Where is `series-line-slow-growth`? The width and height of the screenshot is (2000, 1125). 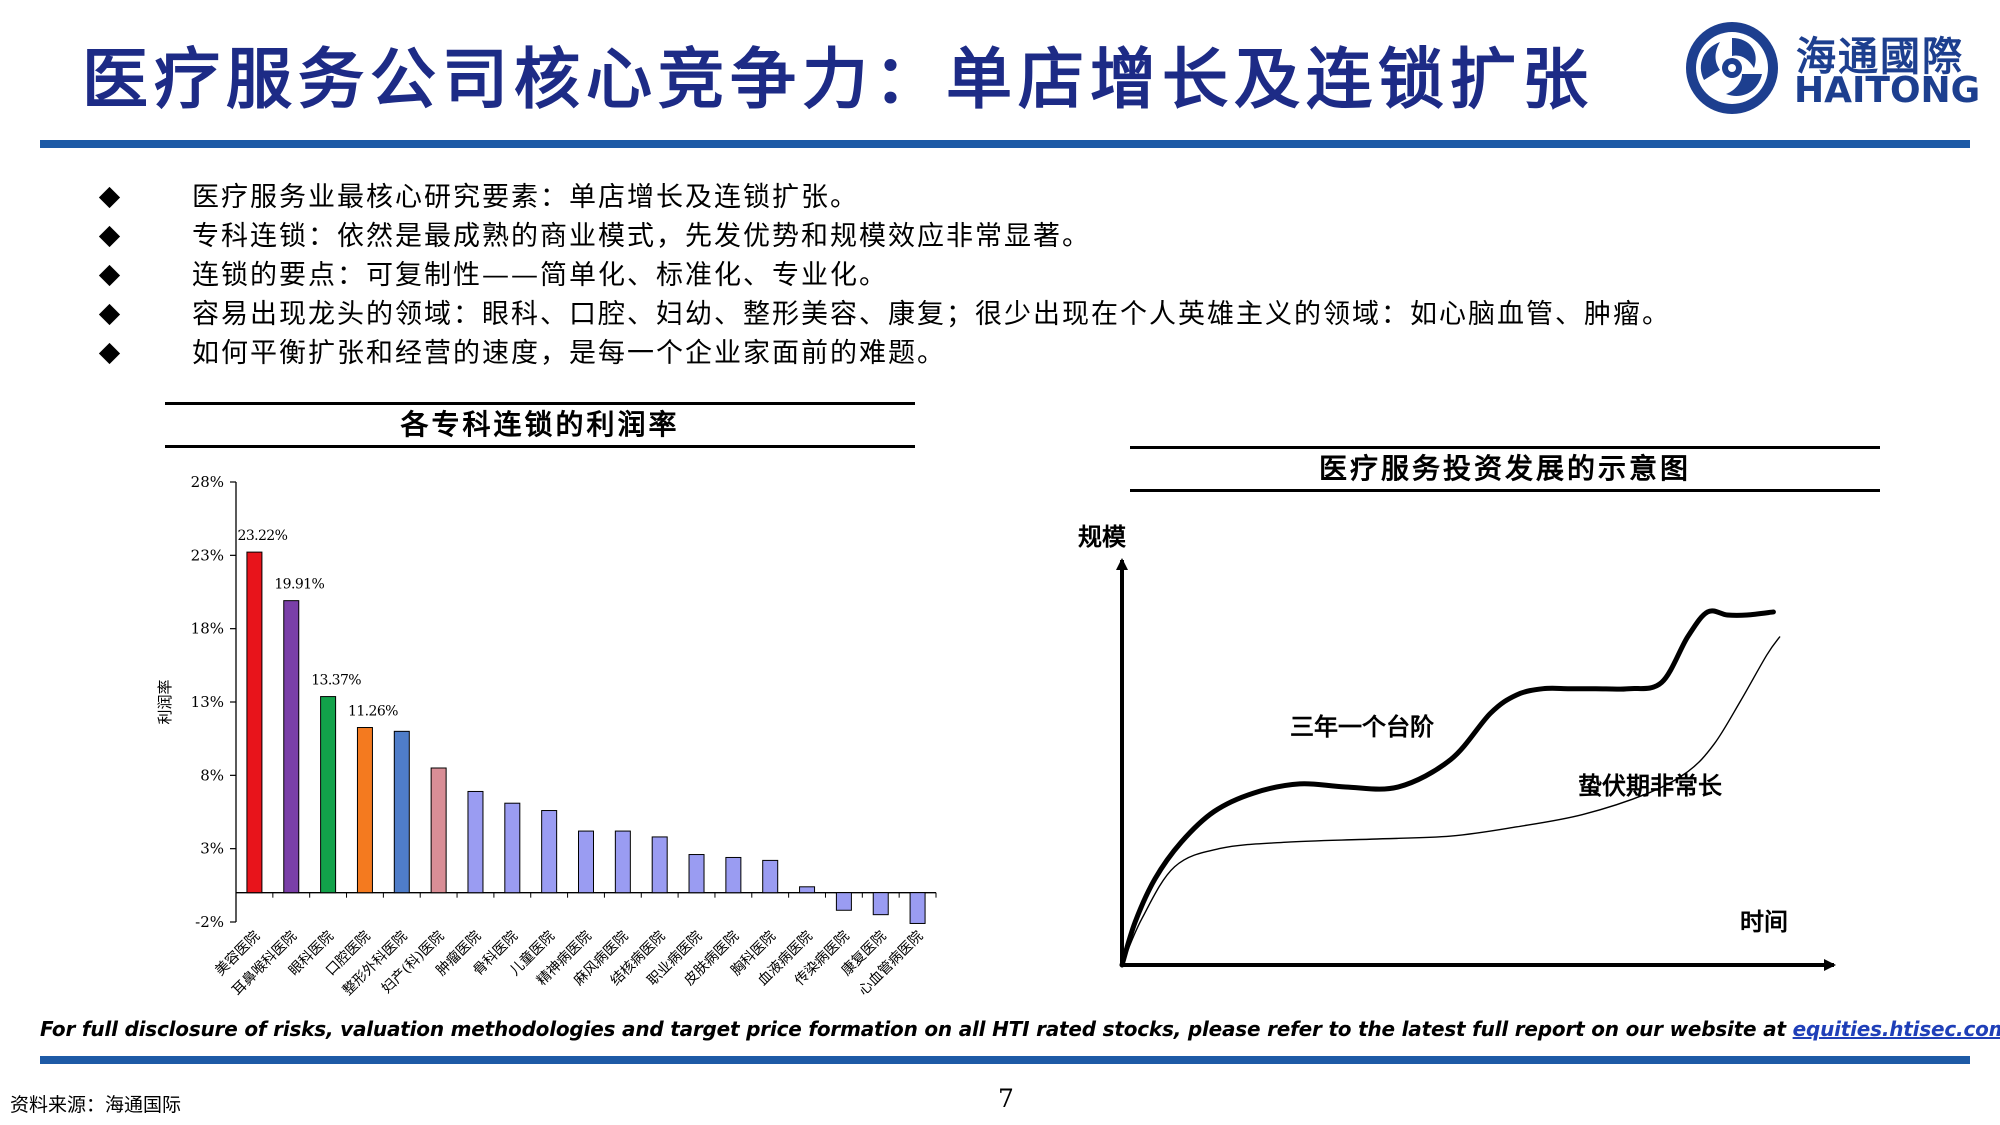
series-line-slow-growth is located at coordinates (1451, 801).